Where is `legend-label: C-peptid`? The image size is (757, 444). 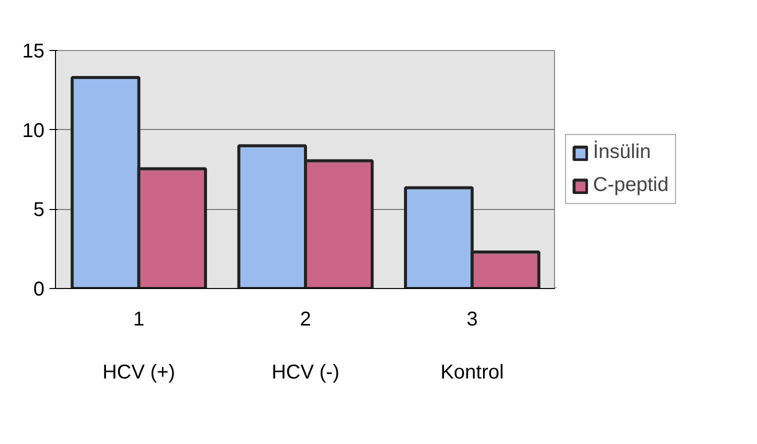 legend-label: C-peptid is located at coordinates (631, 185).